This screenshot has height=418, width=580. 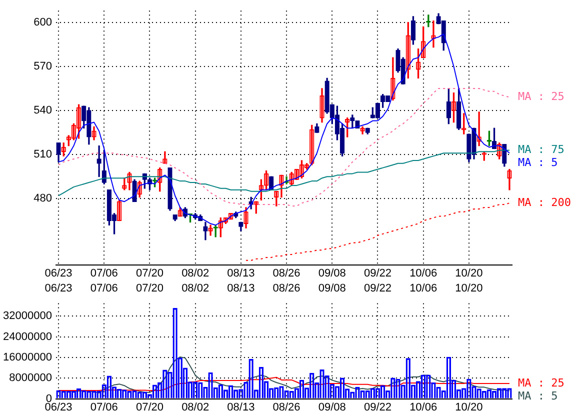 I want to click on y-tick-label: 8000000, so click(x=30, y=378).